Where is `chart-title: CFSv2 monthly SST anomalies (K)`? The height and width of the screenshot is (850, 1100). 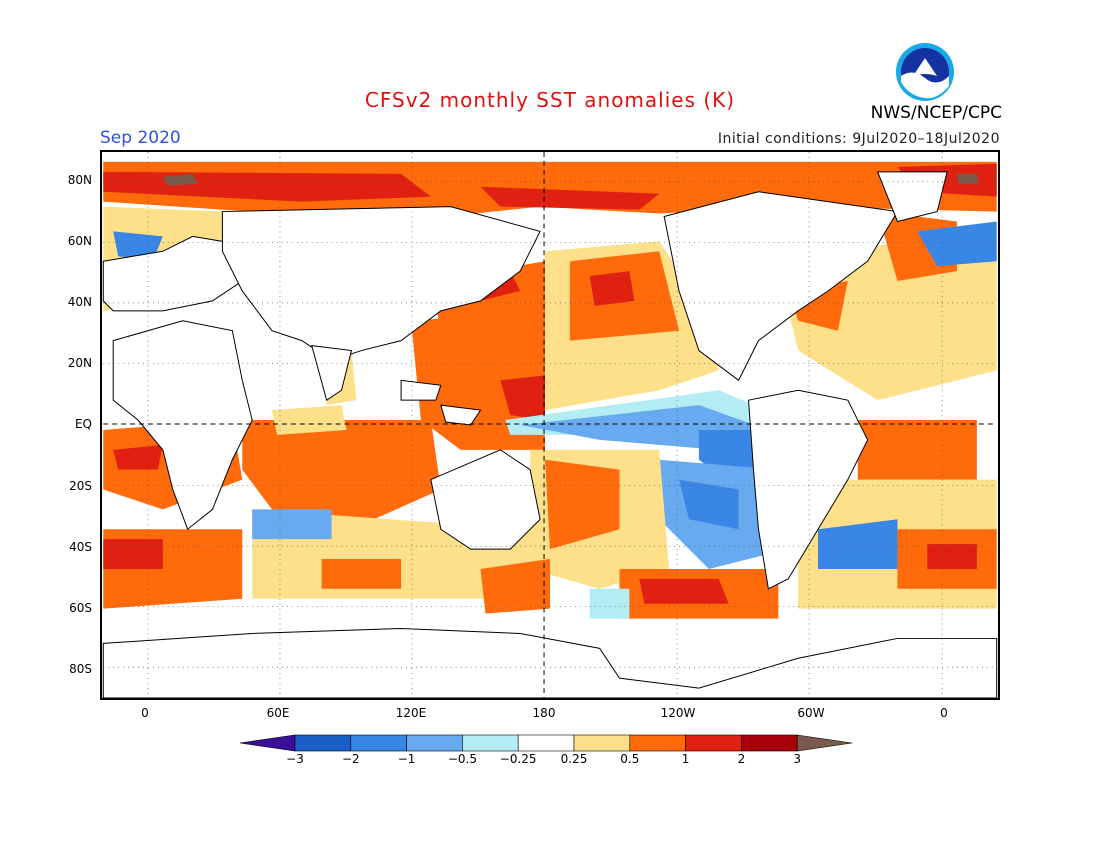
chart-title: CFSv2 monthly SST anomalies (K) is located at coordinates (550, 100).